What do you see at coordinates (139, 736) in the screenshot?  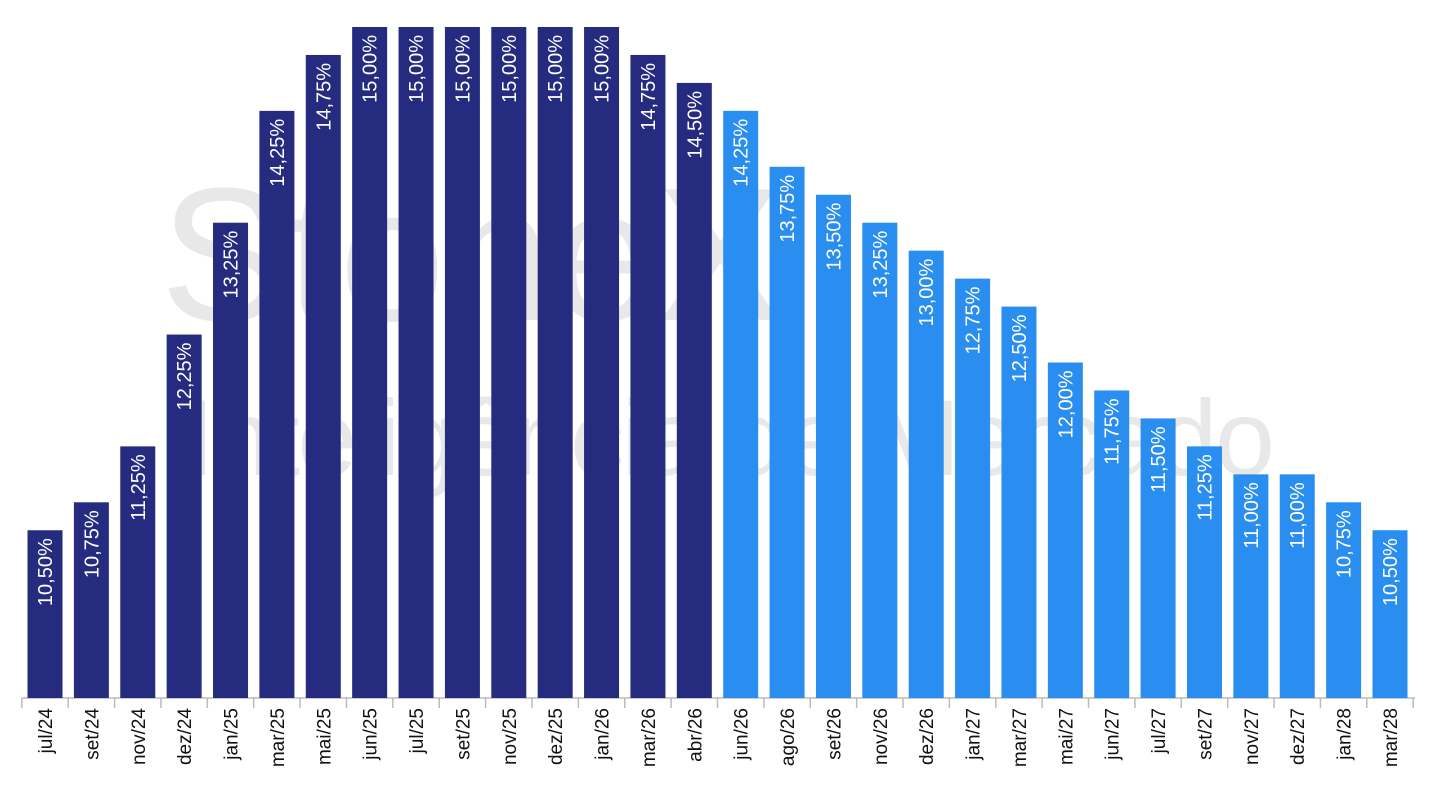 I see `x-tick-label: nov/24` at bounding box center [139, 736].